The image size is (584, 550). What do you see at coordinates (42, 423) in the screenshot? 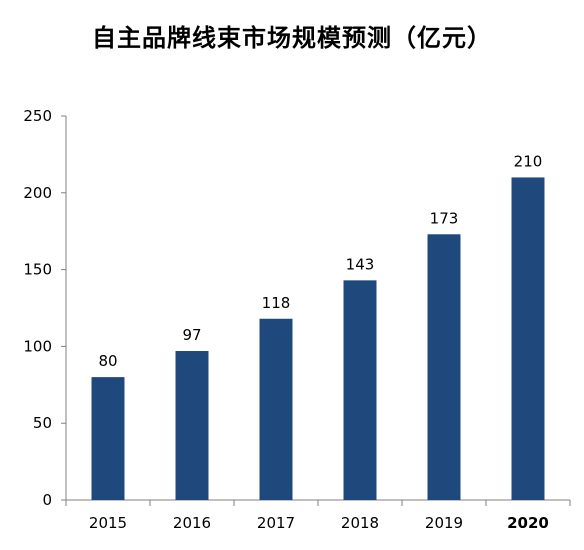
I see `y-tick-label: 50` at bounding box center [42, 423].